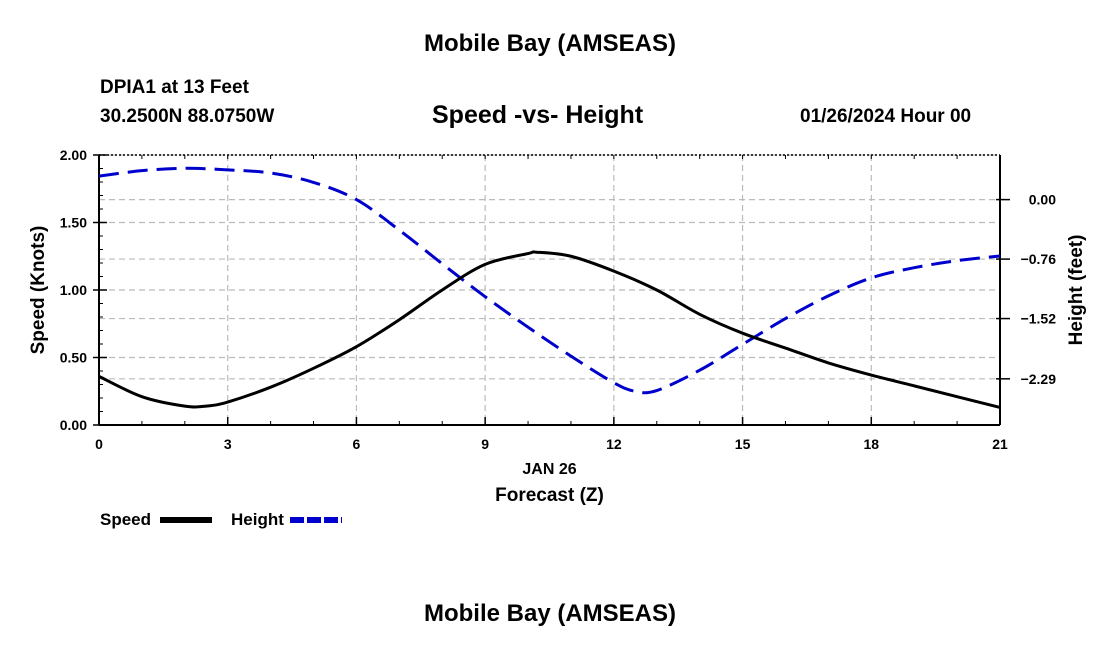 Image resolution: width=1100 pixels, height=650 pixels. I want to click on y2-tick-label: −1.52, so click(1039, 319).